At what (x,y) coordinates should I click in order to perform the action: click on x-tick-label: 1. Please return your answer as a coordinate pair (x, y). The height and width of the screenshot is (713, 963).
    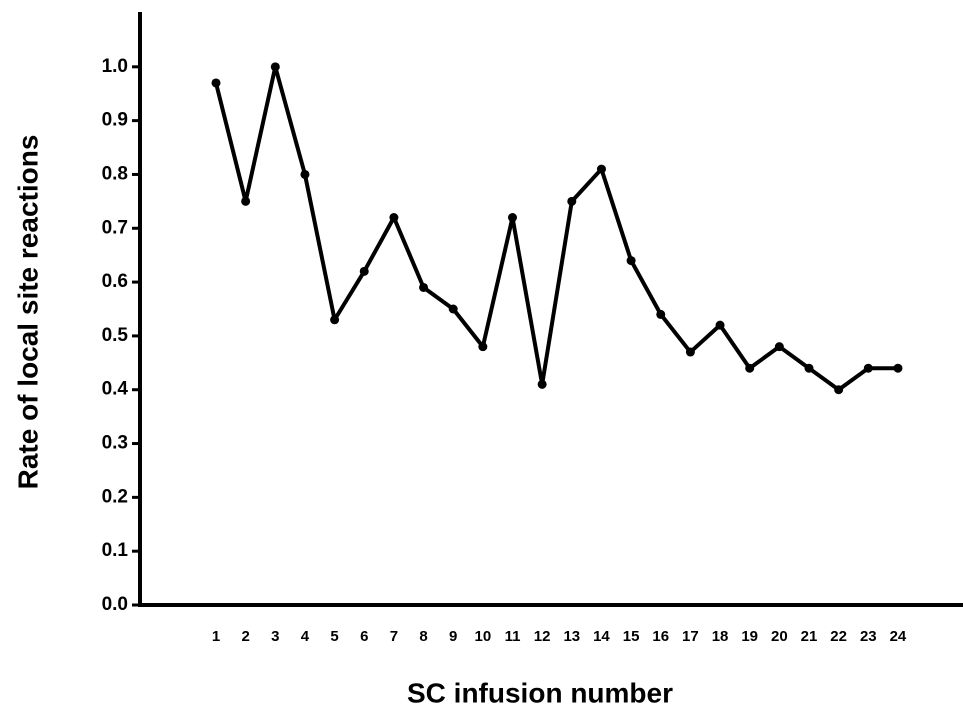
    Looking at the image, I should click on (216, 636).